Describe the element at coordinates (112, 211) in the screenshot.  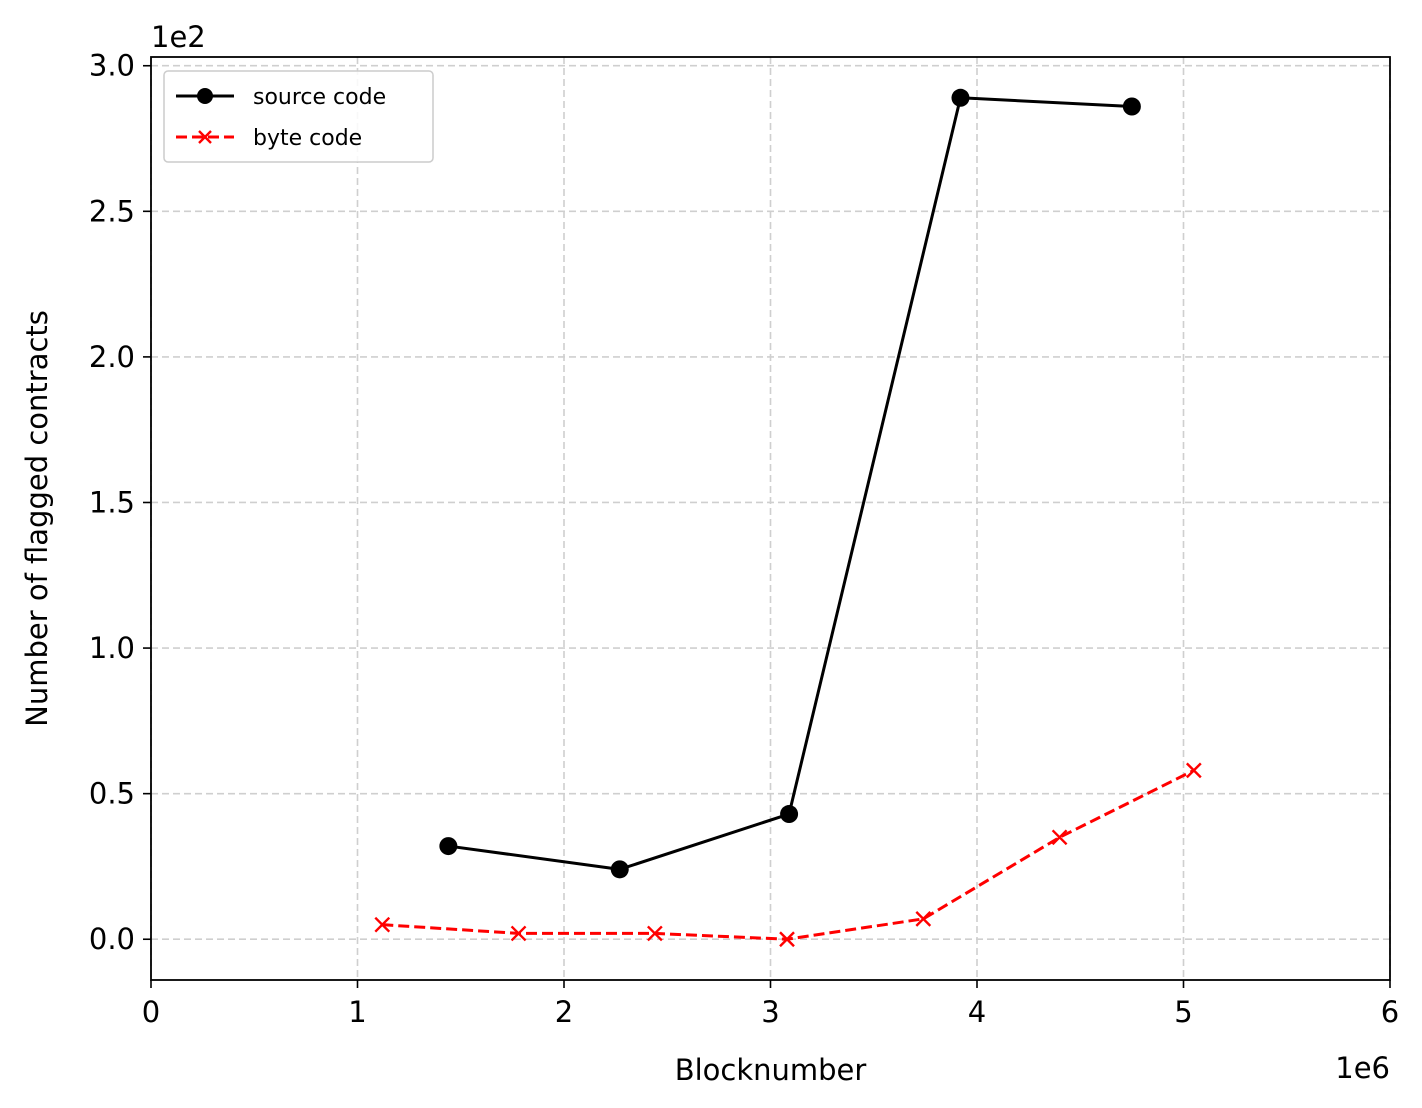
I see `y-tick-label: 2.5` at that location.